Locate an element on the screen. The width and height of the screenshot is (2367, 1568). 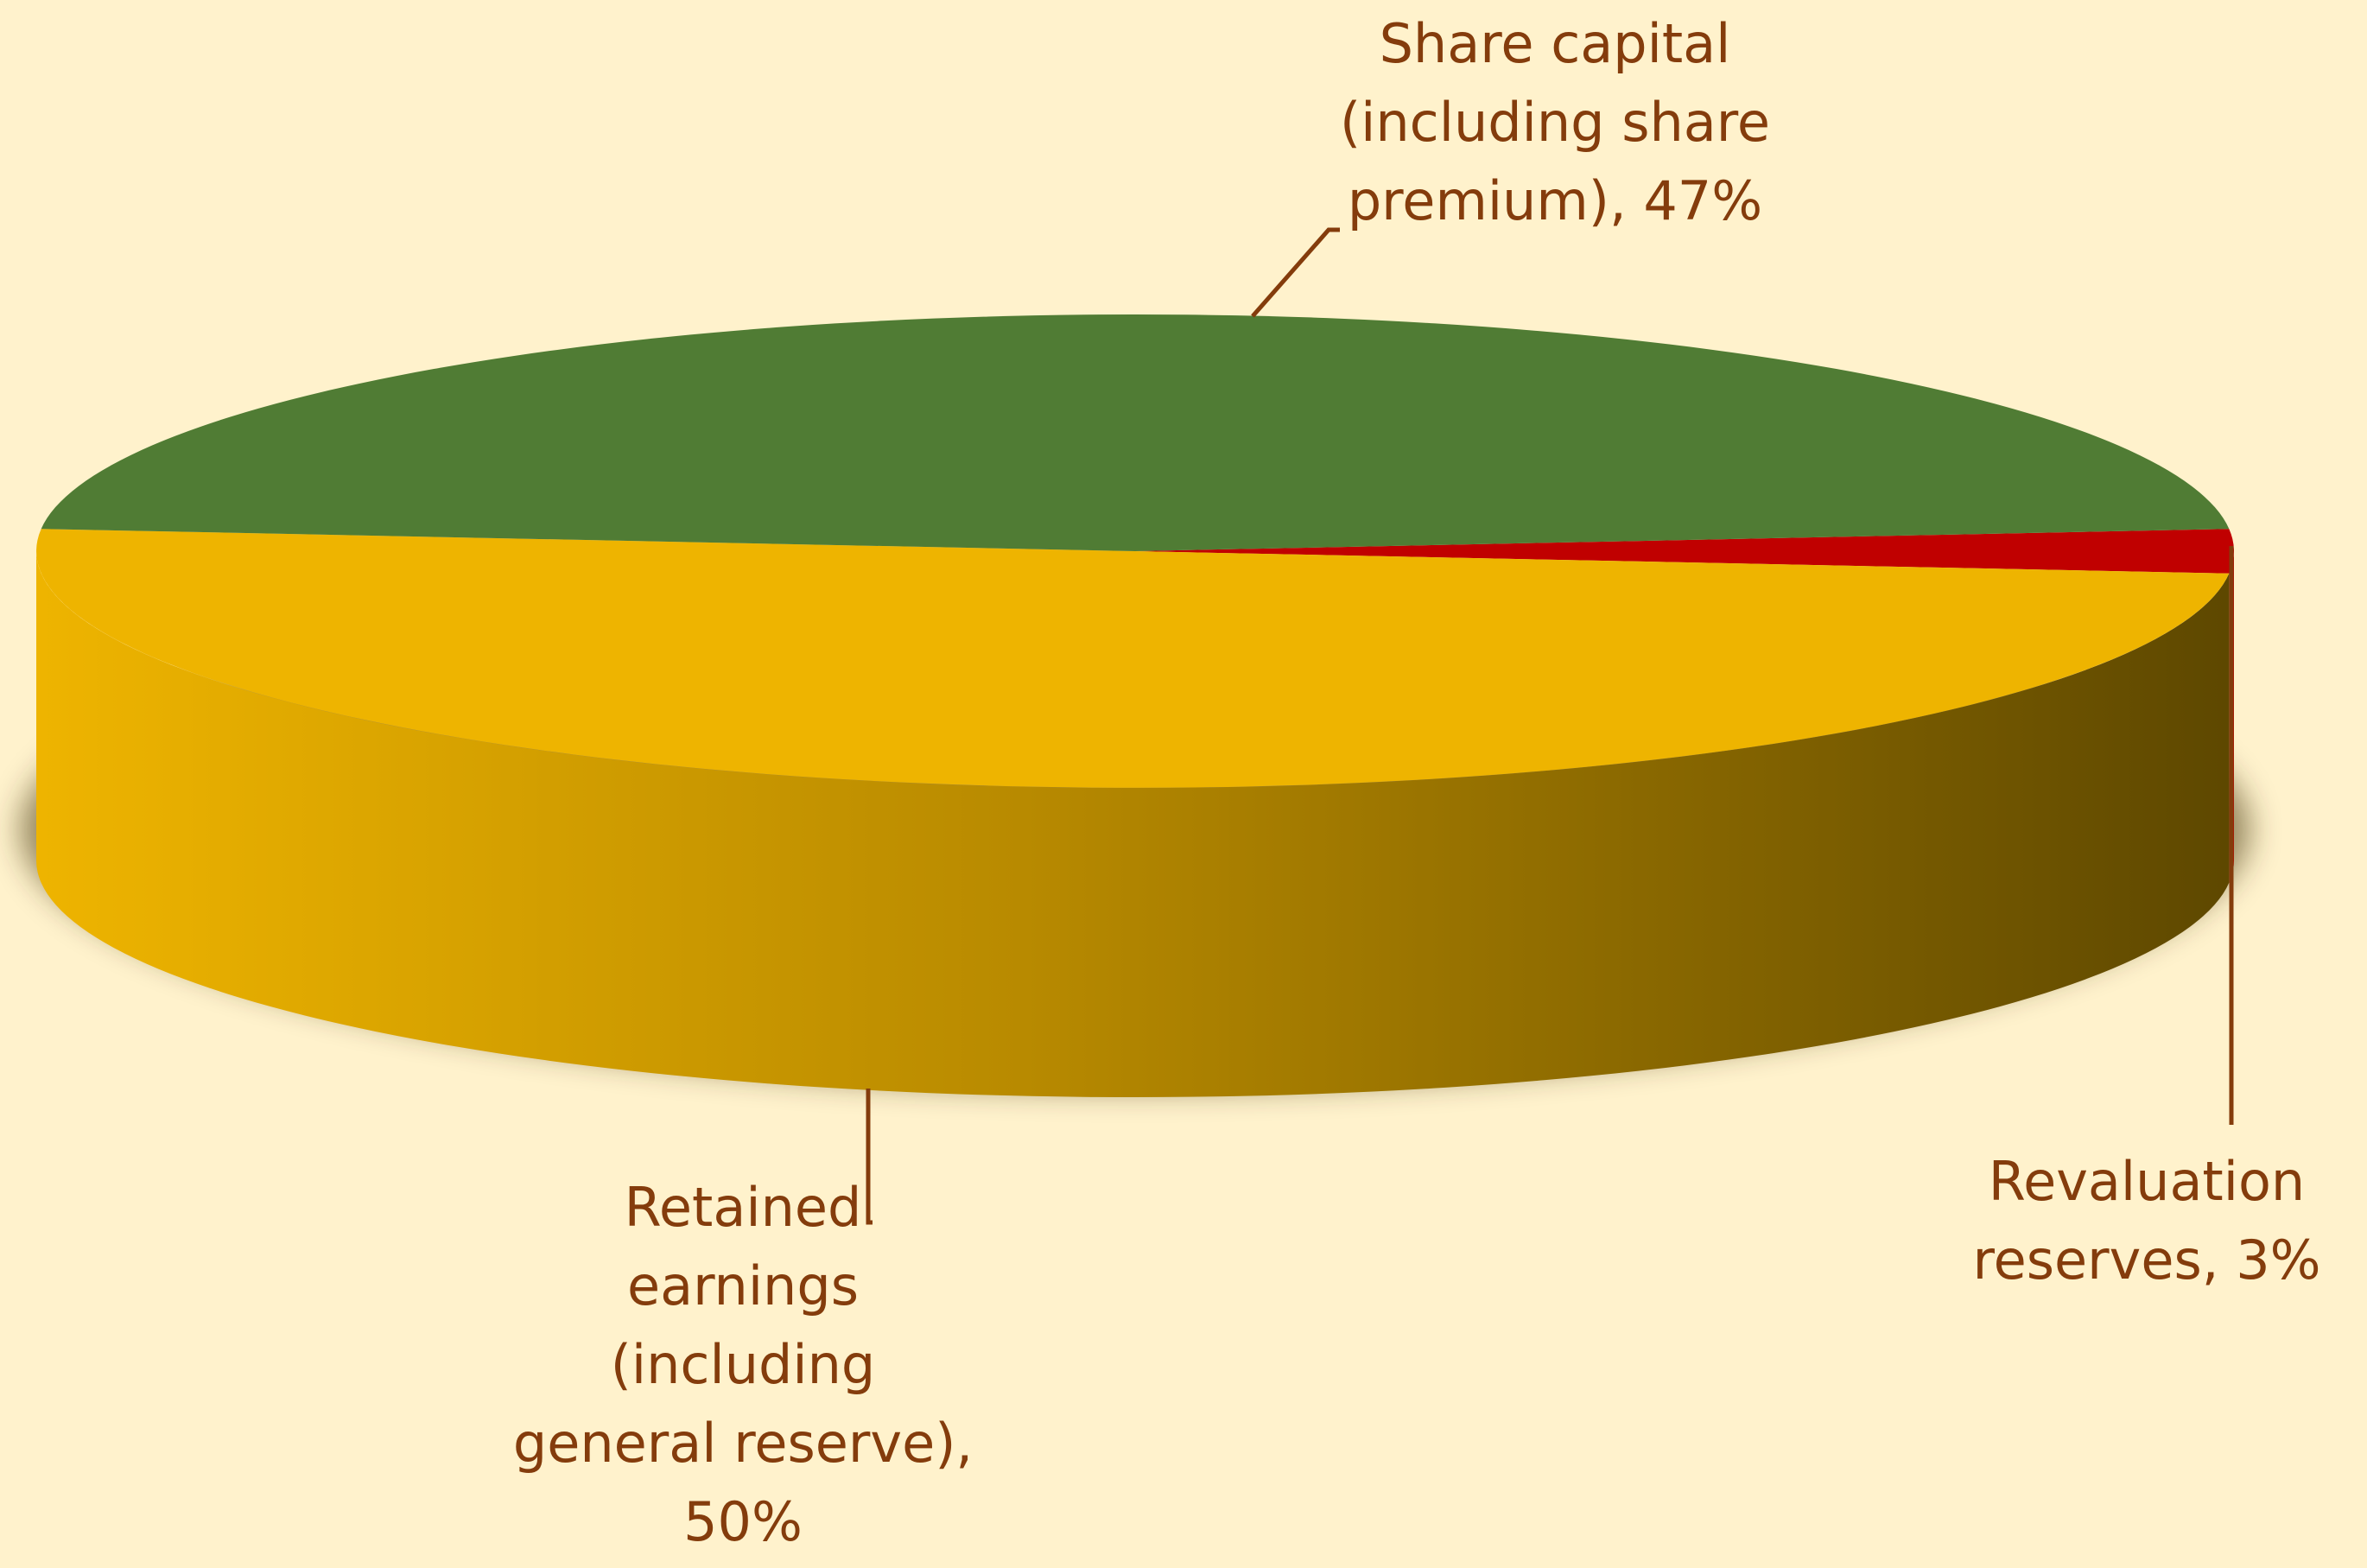
data-label: Revaluation reserves, 3% is located at coordinates (2146, 1221).